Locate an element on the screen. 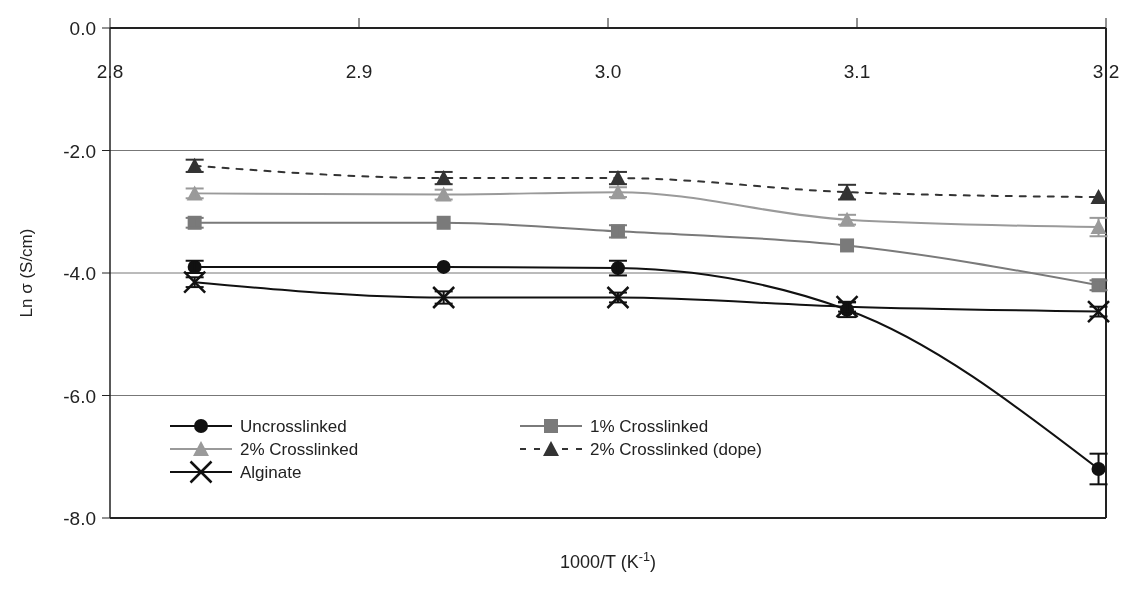 This screenshot has width=1140, height=590. y-axis-title: Ln σ (S/cm) is located at coordinates (26, 273).